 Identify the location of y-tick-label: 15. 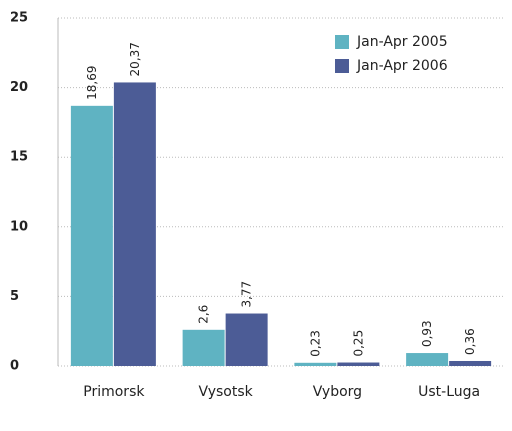
(19, 157).